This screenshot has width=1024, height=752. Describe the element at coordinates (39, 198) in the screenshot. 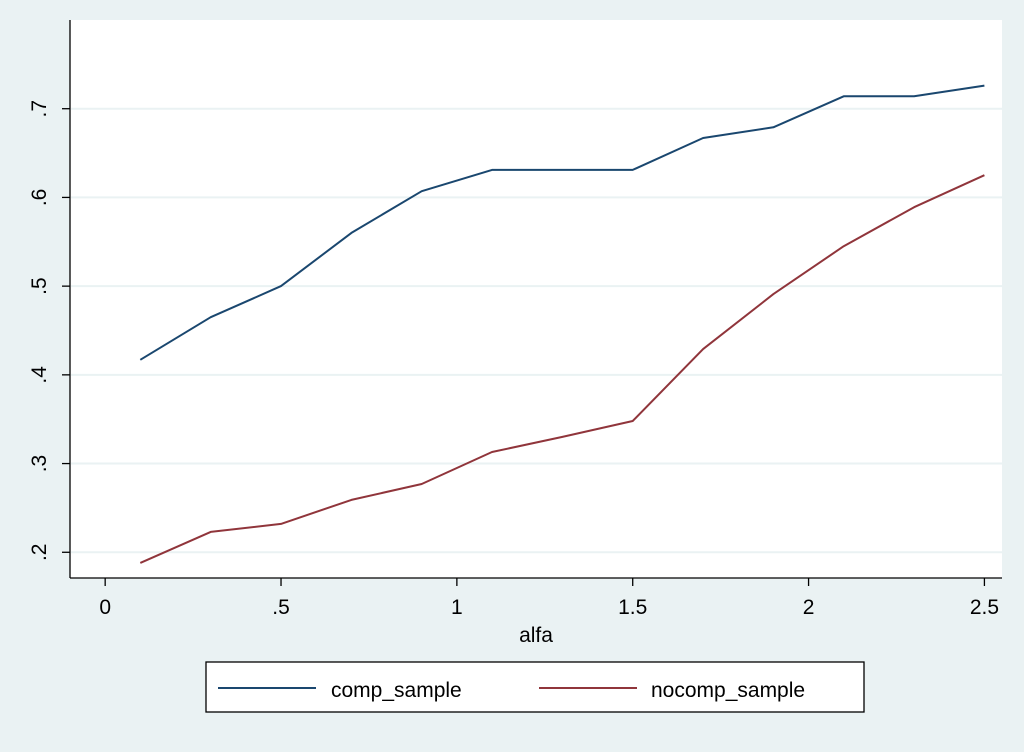

I see `y-tick-label: .6` at that location.